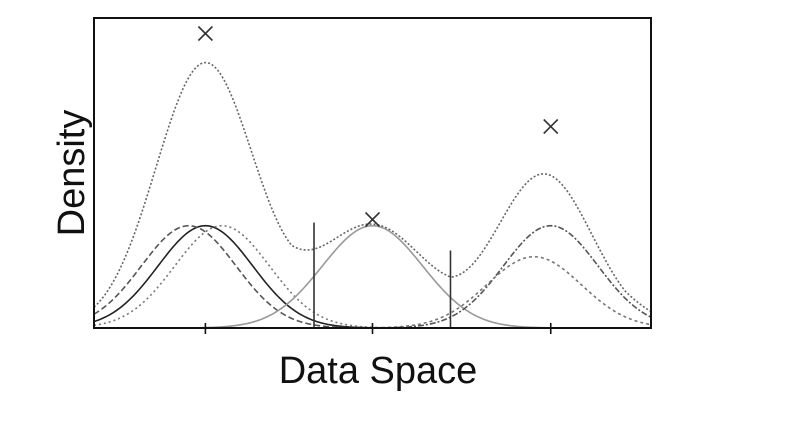 The image size is (808, 440). Describe the element at coordinates (382, 275) in the screenshot. I see `boundary-lines` at that location.